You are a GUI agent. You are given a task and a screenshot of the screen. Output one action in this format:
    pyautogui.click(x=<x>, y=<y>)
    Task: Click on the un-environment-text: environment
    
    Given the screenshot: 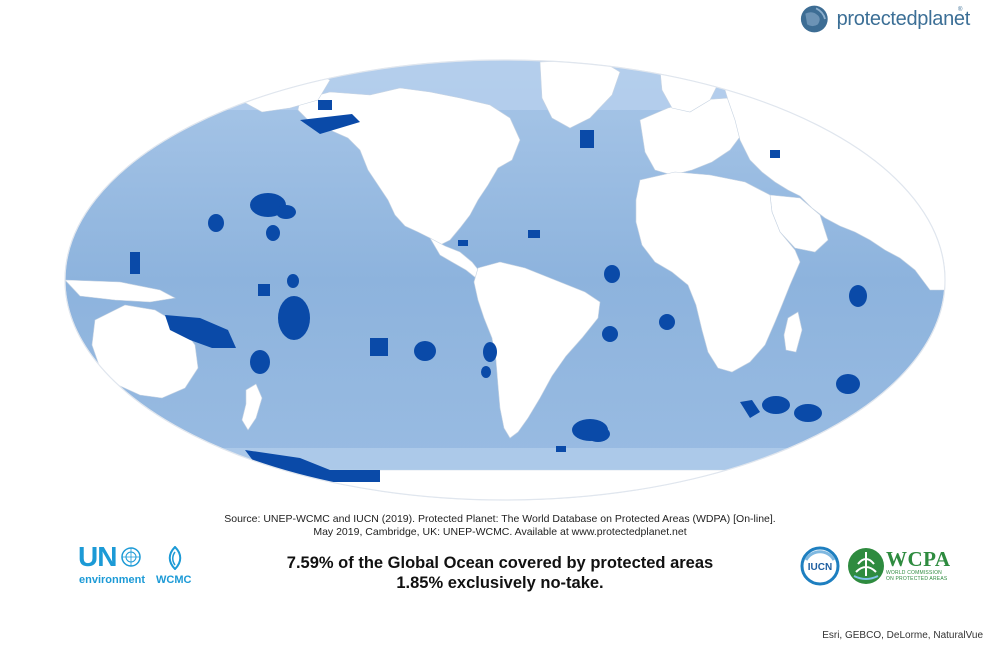 What is the action you would take?
    pyautogui.click(x=112, y=580)
    